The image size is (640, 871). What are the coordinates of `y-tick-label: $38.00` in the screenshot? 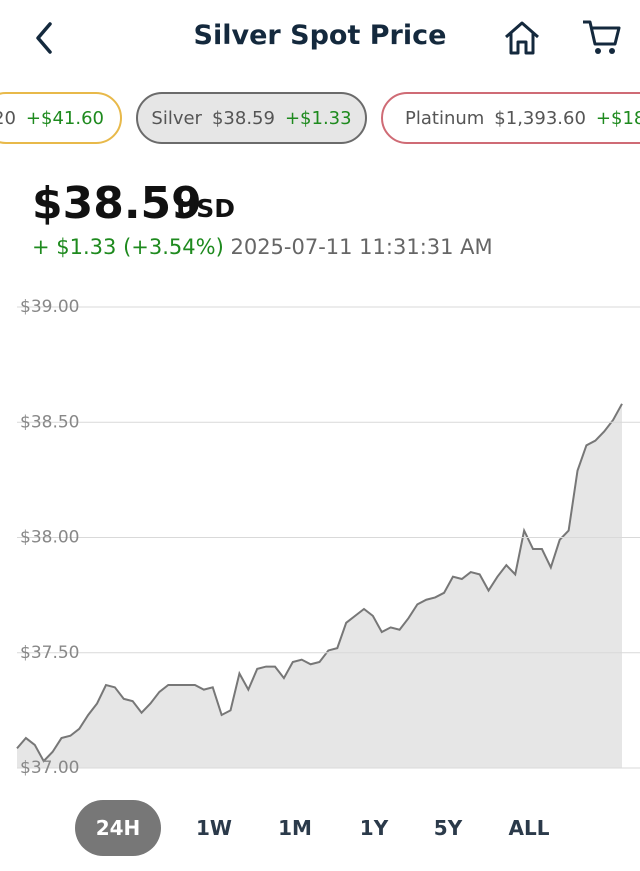 It's located at (49, 538).